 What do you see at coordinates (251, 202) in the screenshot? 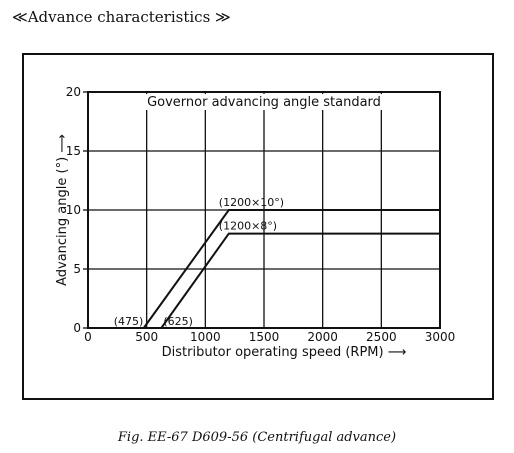
I see `annotation-3: (1200×10°)` at bounding box center [251, 202].